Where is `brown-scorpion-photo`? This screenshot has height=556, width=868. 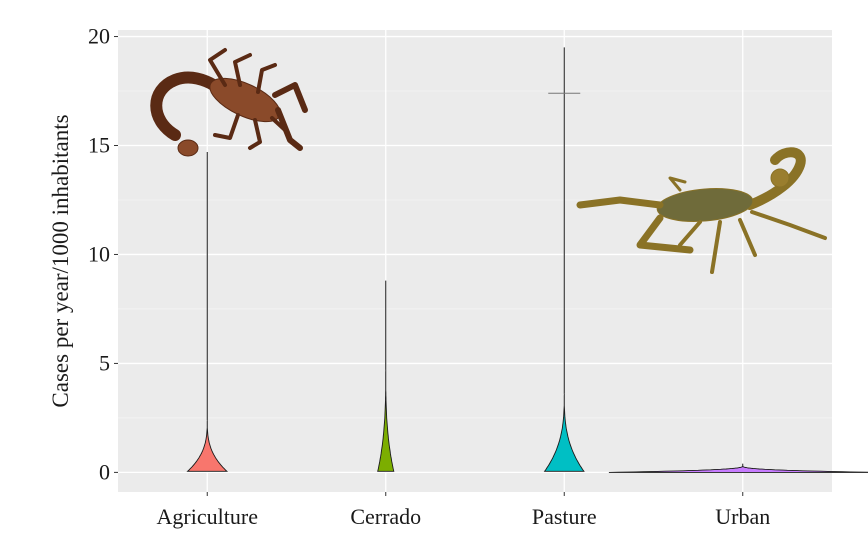 brown-scorpion-photo is located at coordinates (229, 102).